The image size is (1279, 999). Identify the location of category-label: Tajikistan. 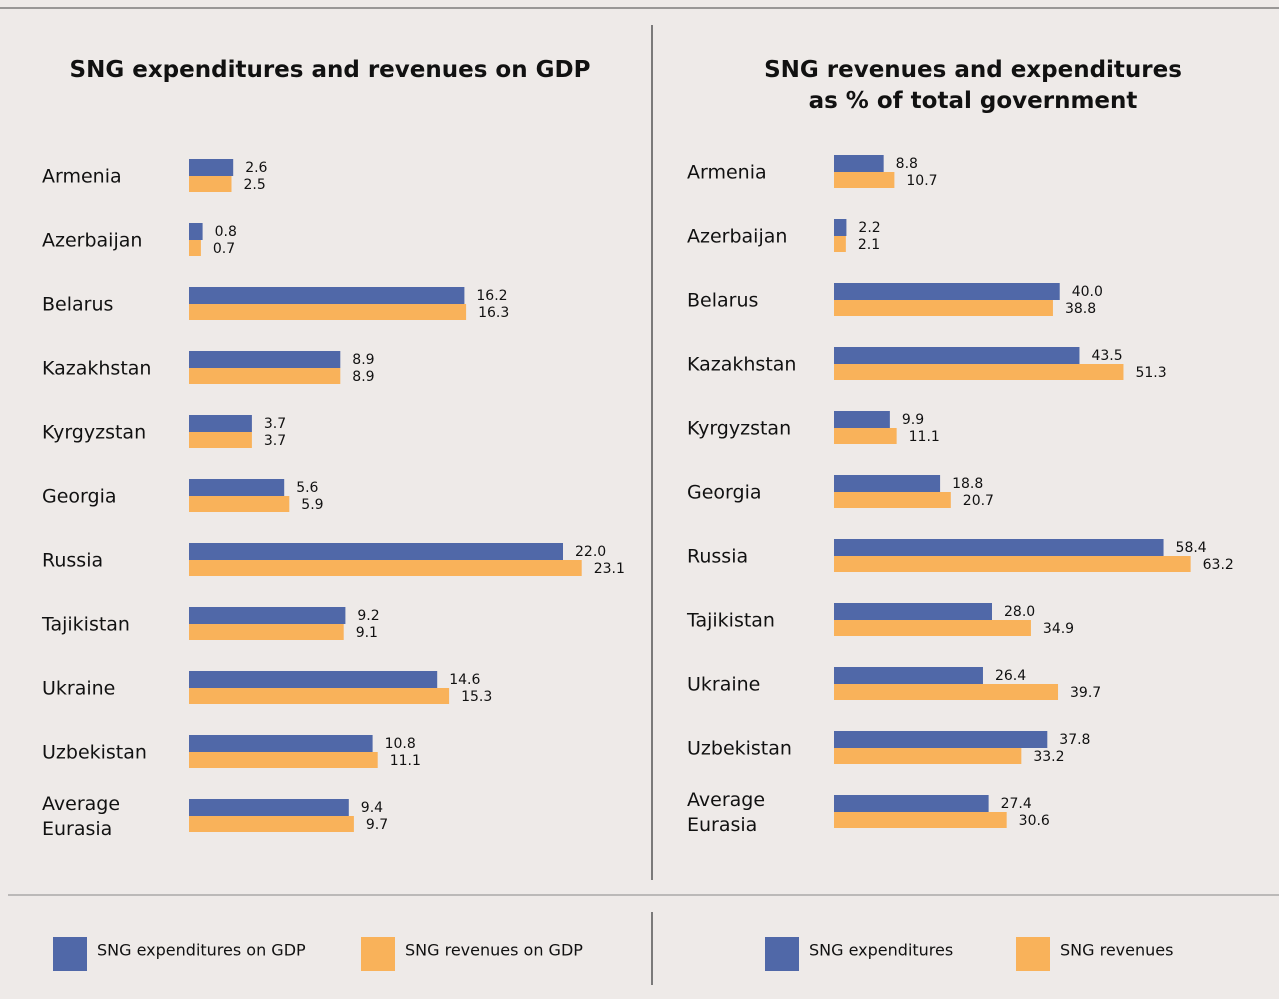
(86, 624).